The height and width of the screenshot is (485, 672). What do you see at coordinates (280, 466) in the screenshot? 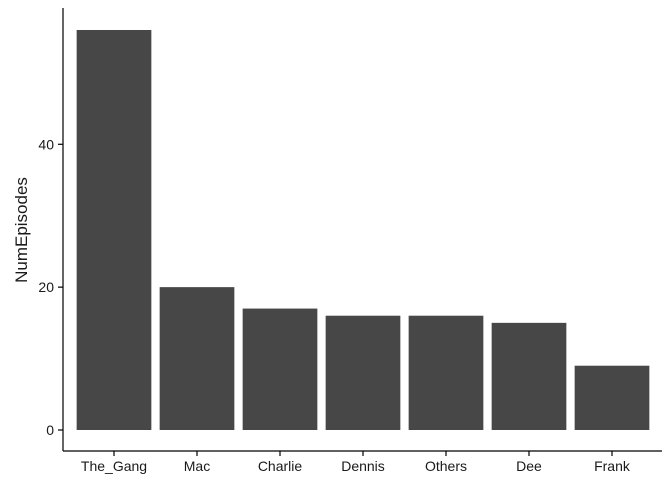
I see `x-tick-label: Charlie` at bounding box center [280, 466].